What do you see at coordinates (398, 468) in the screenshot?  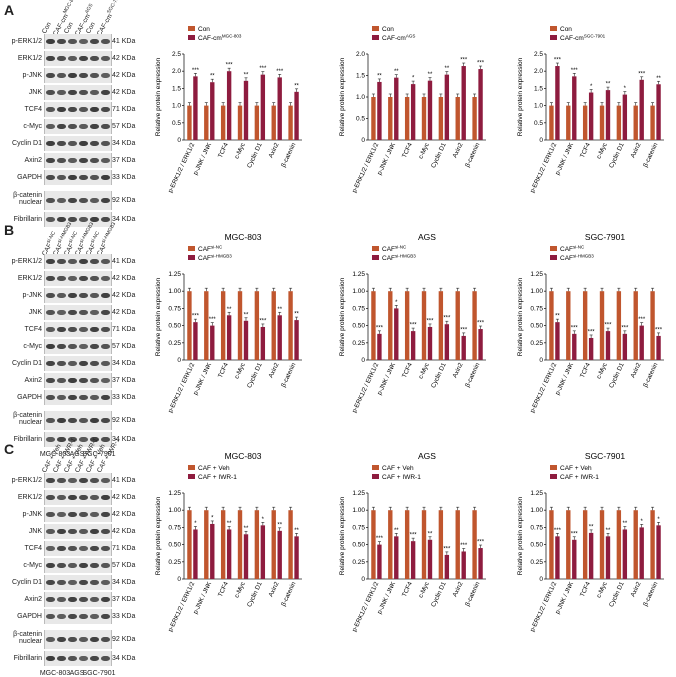 I see `legend-label-text: CAF + Veh` at bounding box center [398, 468].